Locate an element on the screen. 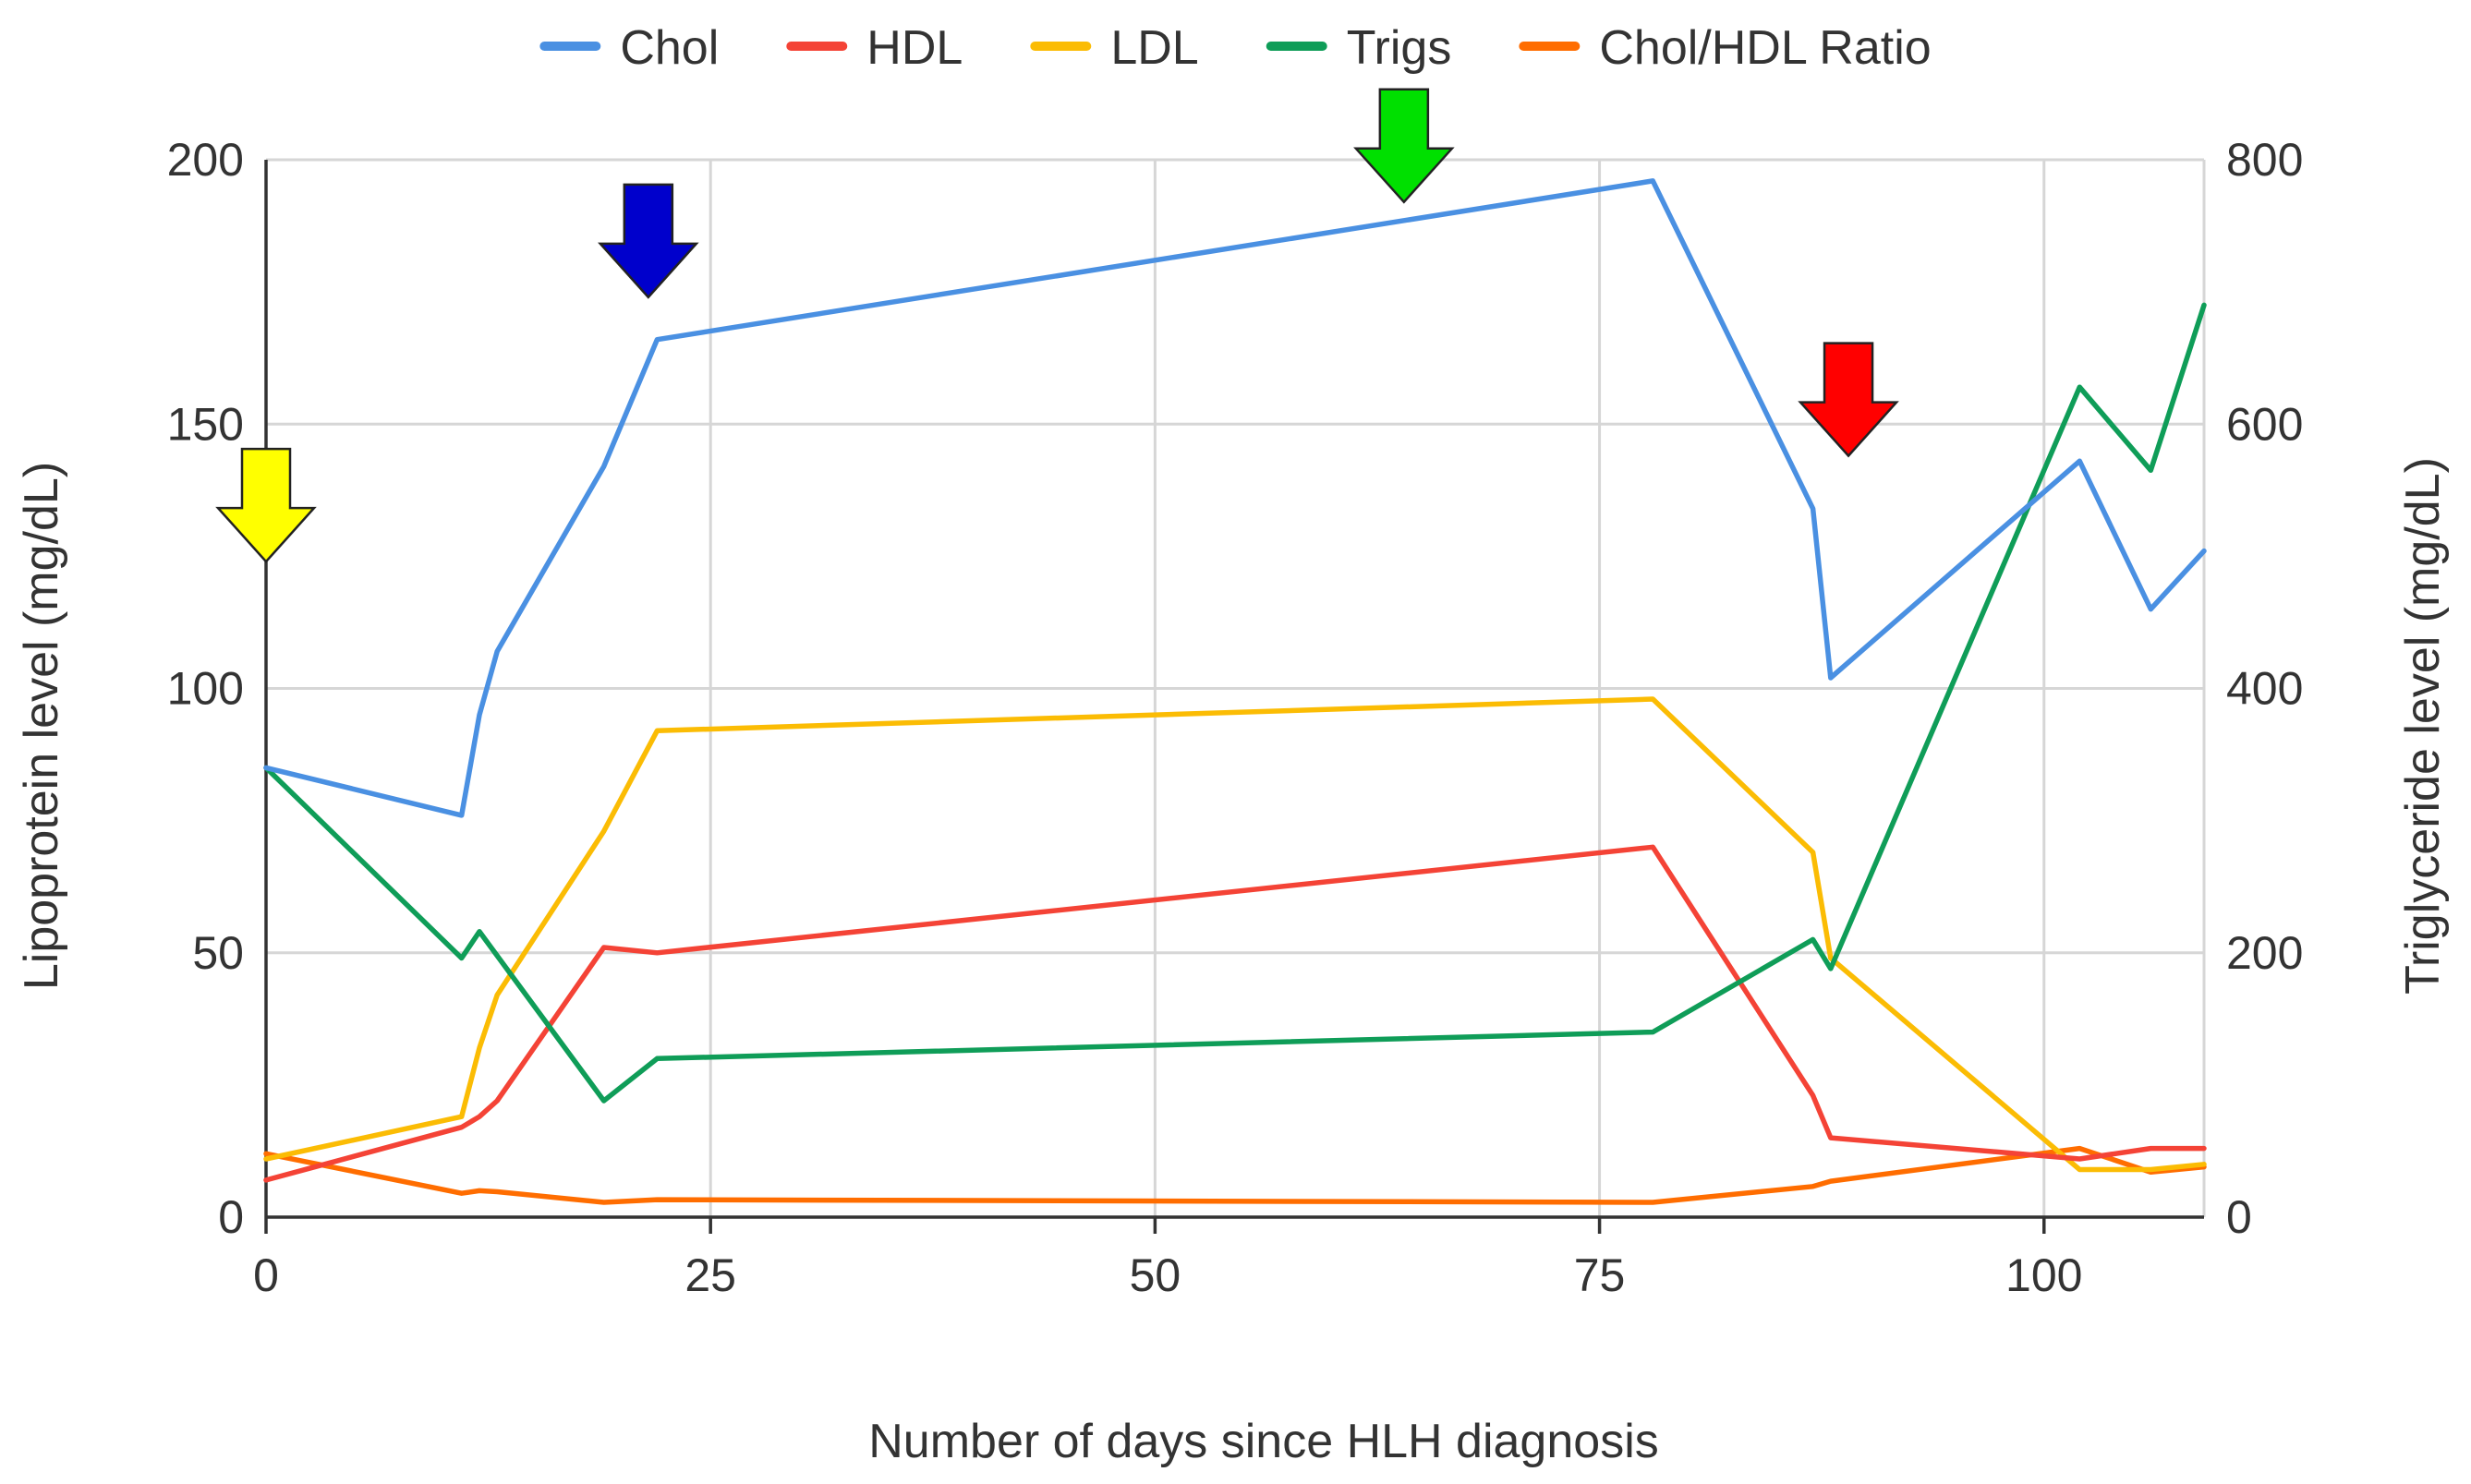 Image resolution: width=2471 pixels, height=1484 pixels. x-tick-label: 75 is located at coordinates (1600, 1275).